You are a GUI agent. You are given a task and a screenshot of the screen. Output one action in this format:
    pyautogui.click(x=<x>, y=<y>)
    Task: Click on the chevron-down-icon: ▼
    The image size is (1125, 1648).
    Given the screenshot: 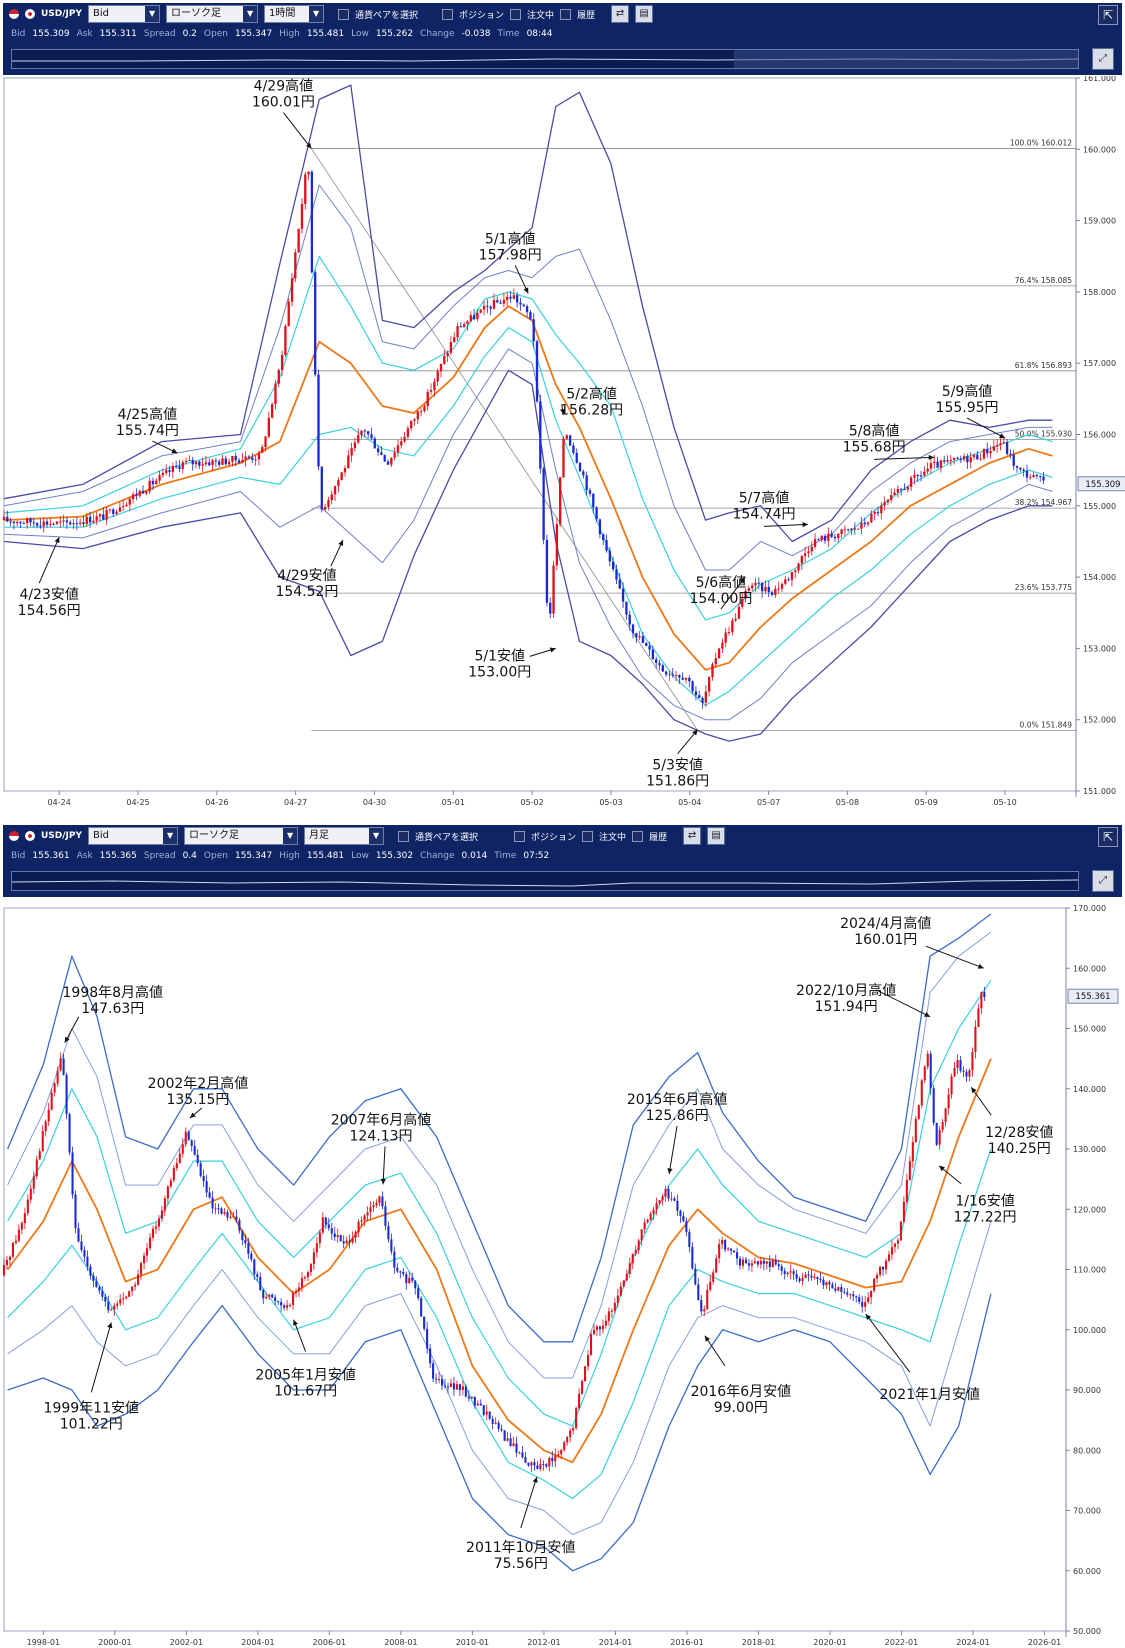 What is the action you would take?
    pyautogui.click(x=170, y=836)
    